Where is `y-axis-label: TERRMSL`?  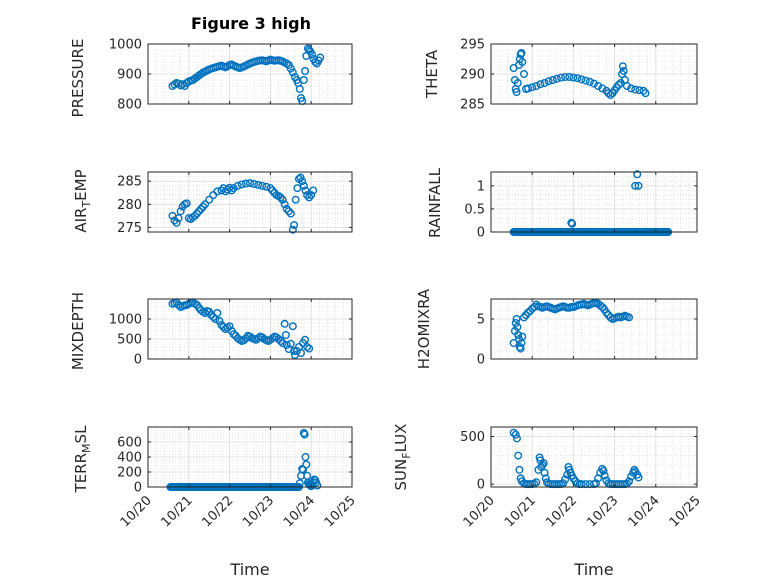 y-axis-label: TERRMSL is located at coordinates (82, 459).